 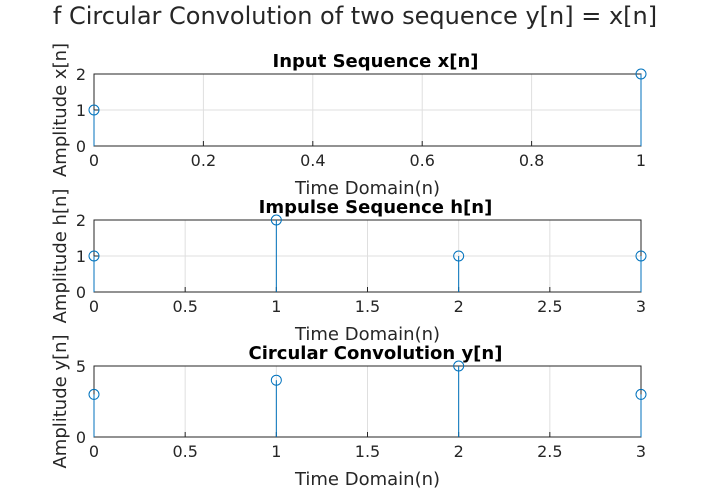 What do you see at coordinates (312, 160) in the screenshot?
I see `x-tick-label: 0.4` at bounding box center [312, 160].